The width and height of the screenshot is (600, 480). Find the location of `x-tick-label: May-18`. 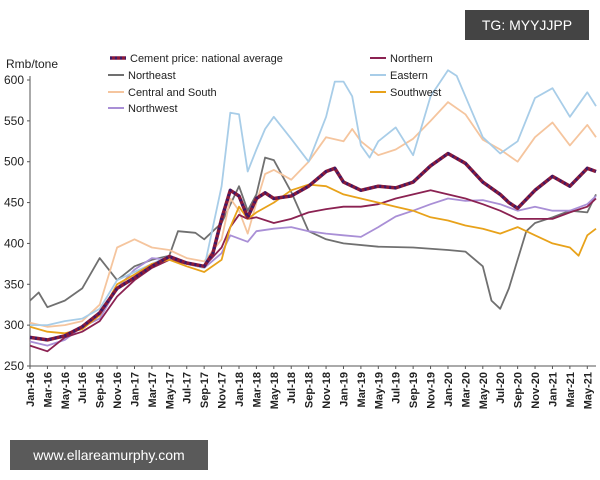

x-tick-label: May-18 is located at coordinates (275, 390).